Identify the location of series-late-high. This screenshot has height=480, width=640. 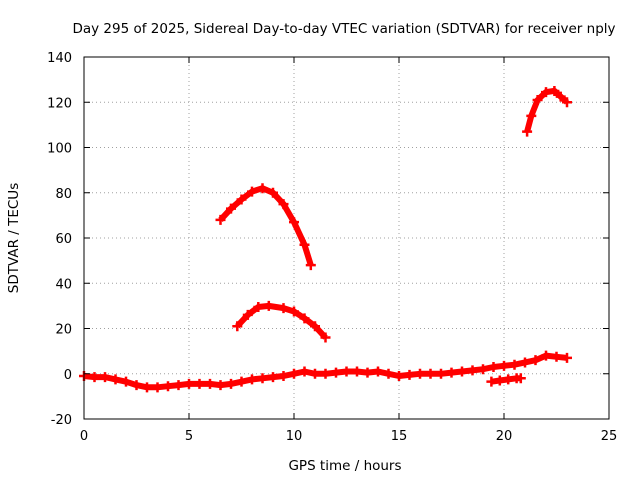
(547, 111).